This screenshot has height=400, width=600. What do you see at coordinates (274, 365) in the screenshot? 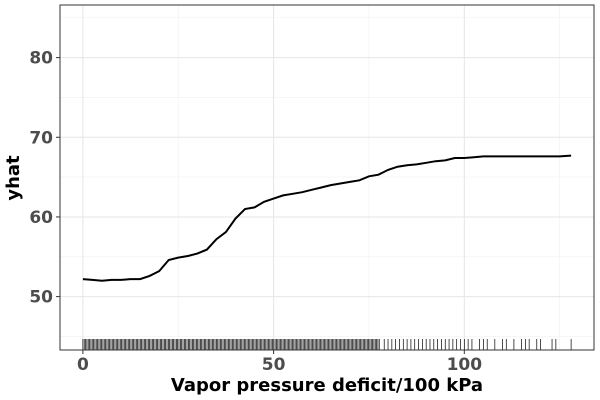
I see `x-tick-label: 50` at bounding box center [274, 365].